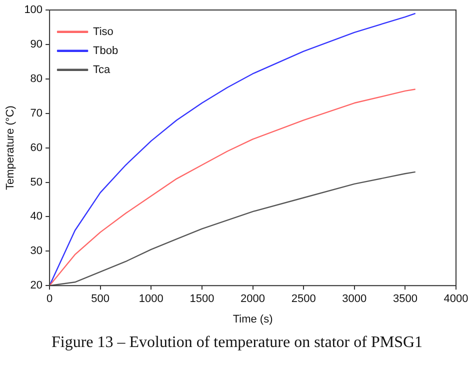  What do you see at coordinates (237, 343) in the screenshot?
I see `caption: Figure 13 – Evolution of temperature on stator of PMSG1` at bounding box center [237, 343].